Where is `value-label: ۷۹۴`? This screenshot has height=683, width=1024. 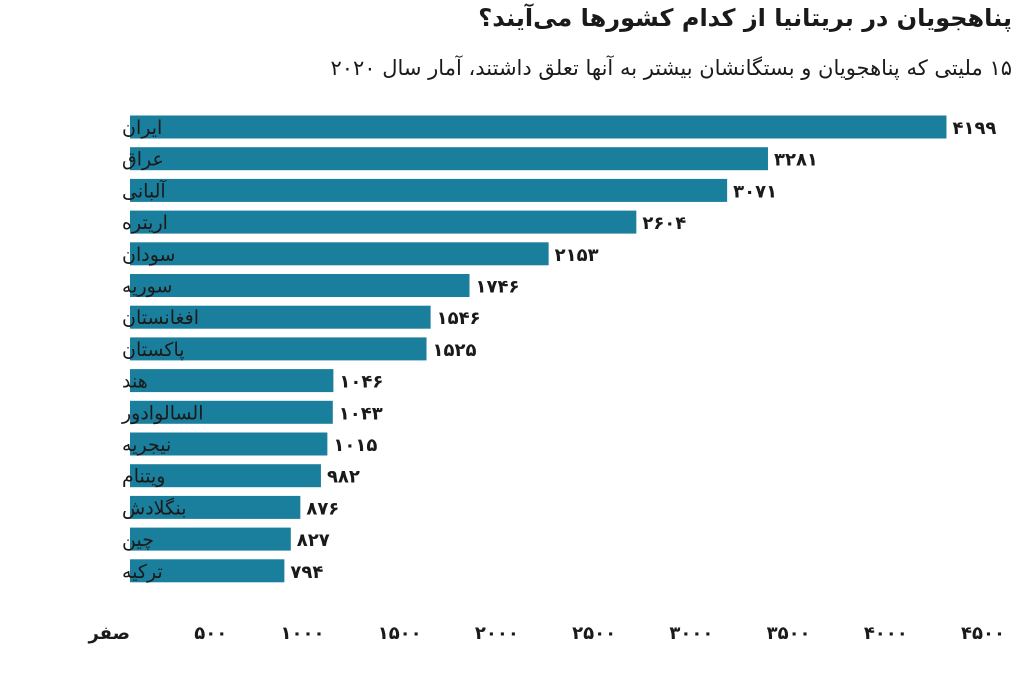 value-label: ۷۹۴ is located at coordinates (306, 572).